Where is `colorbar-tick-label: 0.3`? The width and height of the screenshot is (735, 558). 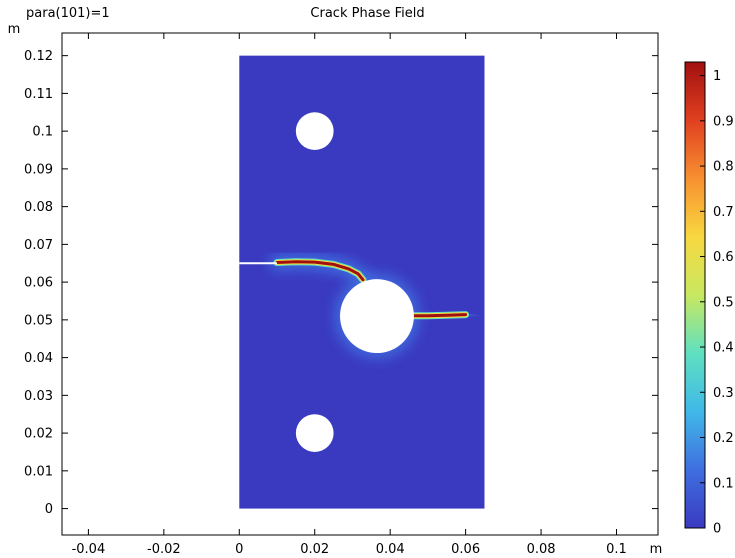
colorbar-tick-label: 0.3 is located at coordinates (723, 393).